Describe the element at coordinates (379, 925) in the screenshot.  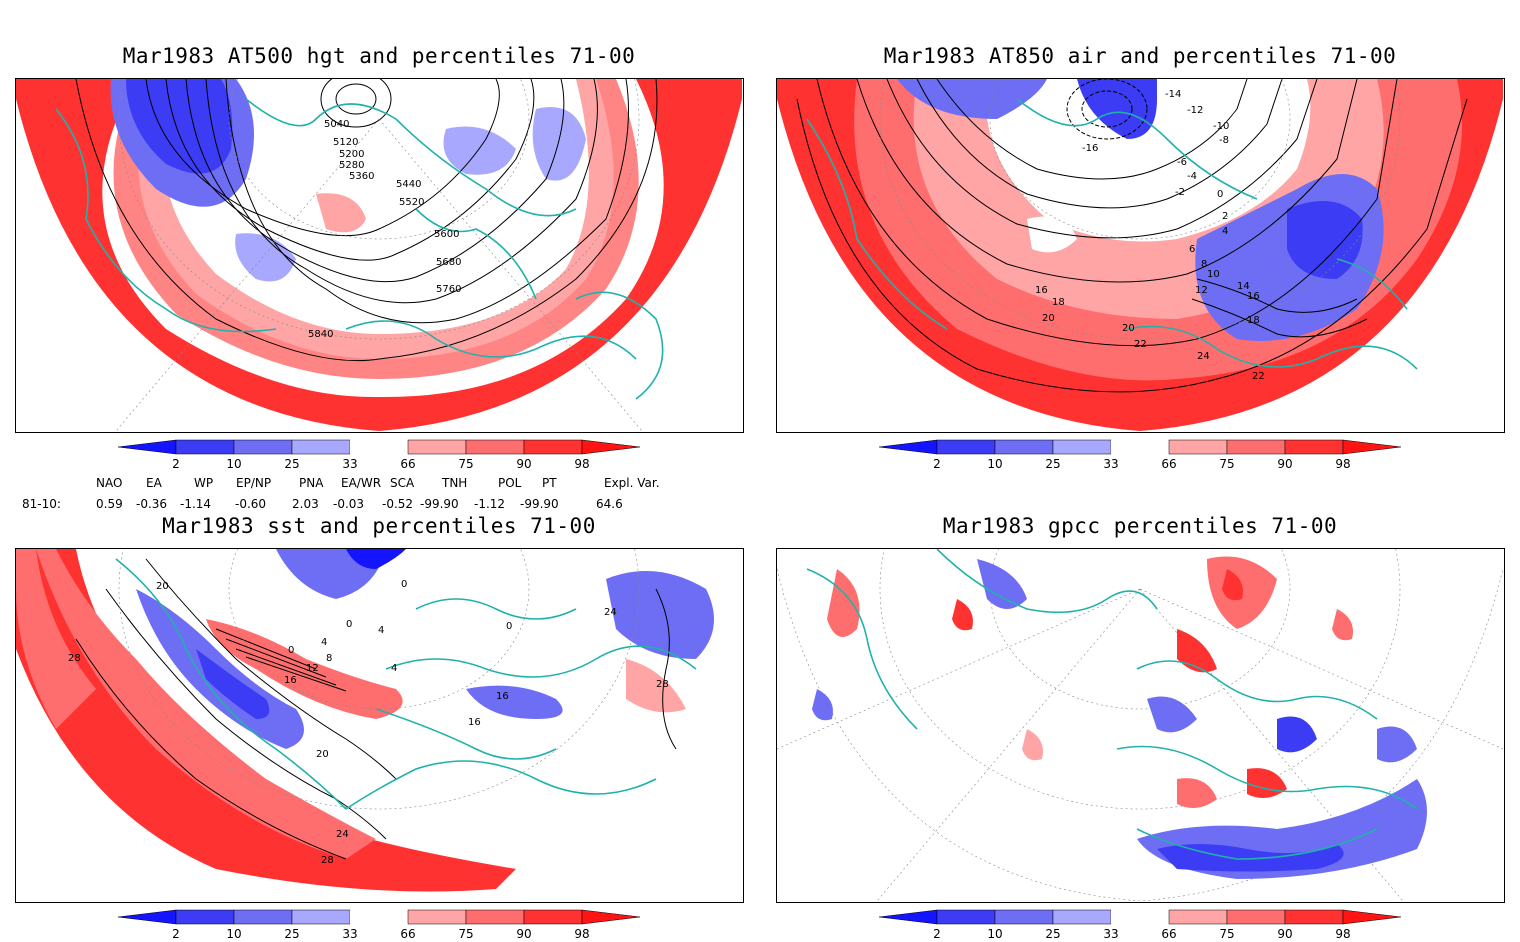
I see `colorbar-bottom-left: 2 10 25 33 66 75 90 98` at that location.